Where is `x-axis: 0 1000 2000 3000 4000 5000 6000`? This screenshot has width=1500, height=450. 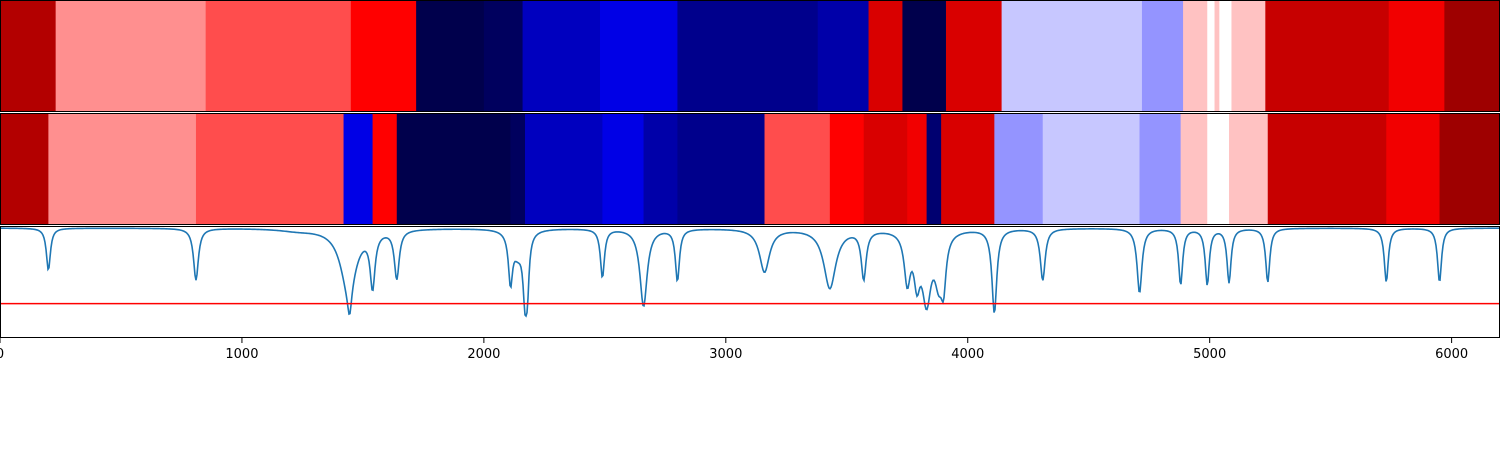 x-axis: 0 1000 2000 3000 4000 5000 6000 is located at coordinates (734, 350).